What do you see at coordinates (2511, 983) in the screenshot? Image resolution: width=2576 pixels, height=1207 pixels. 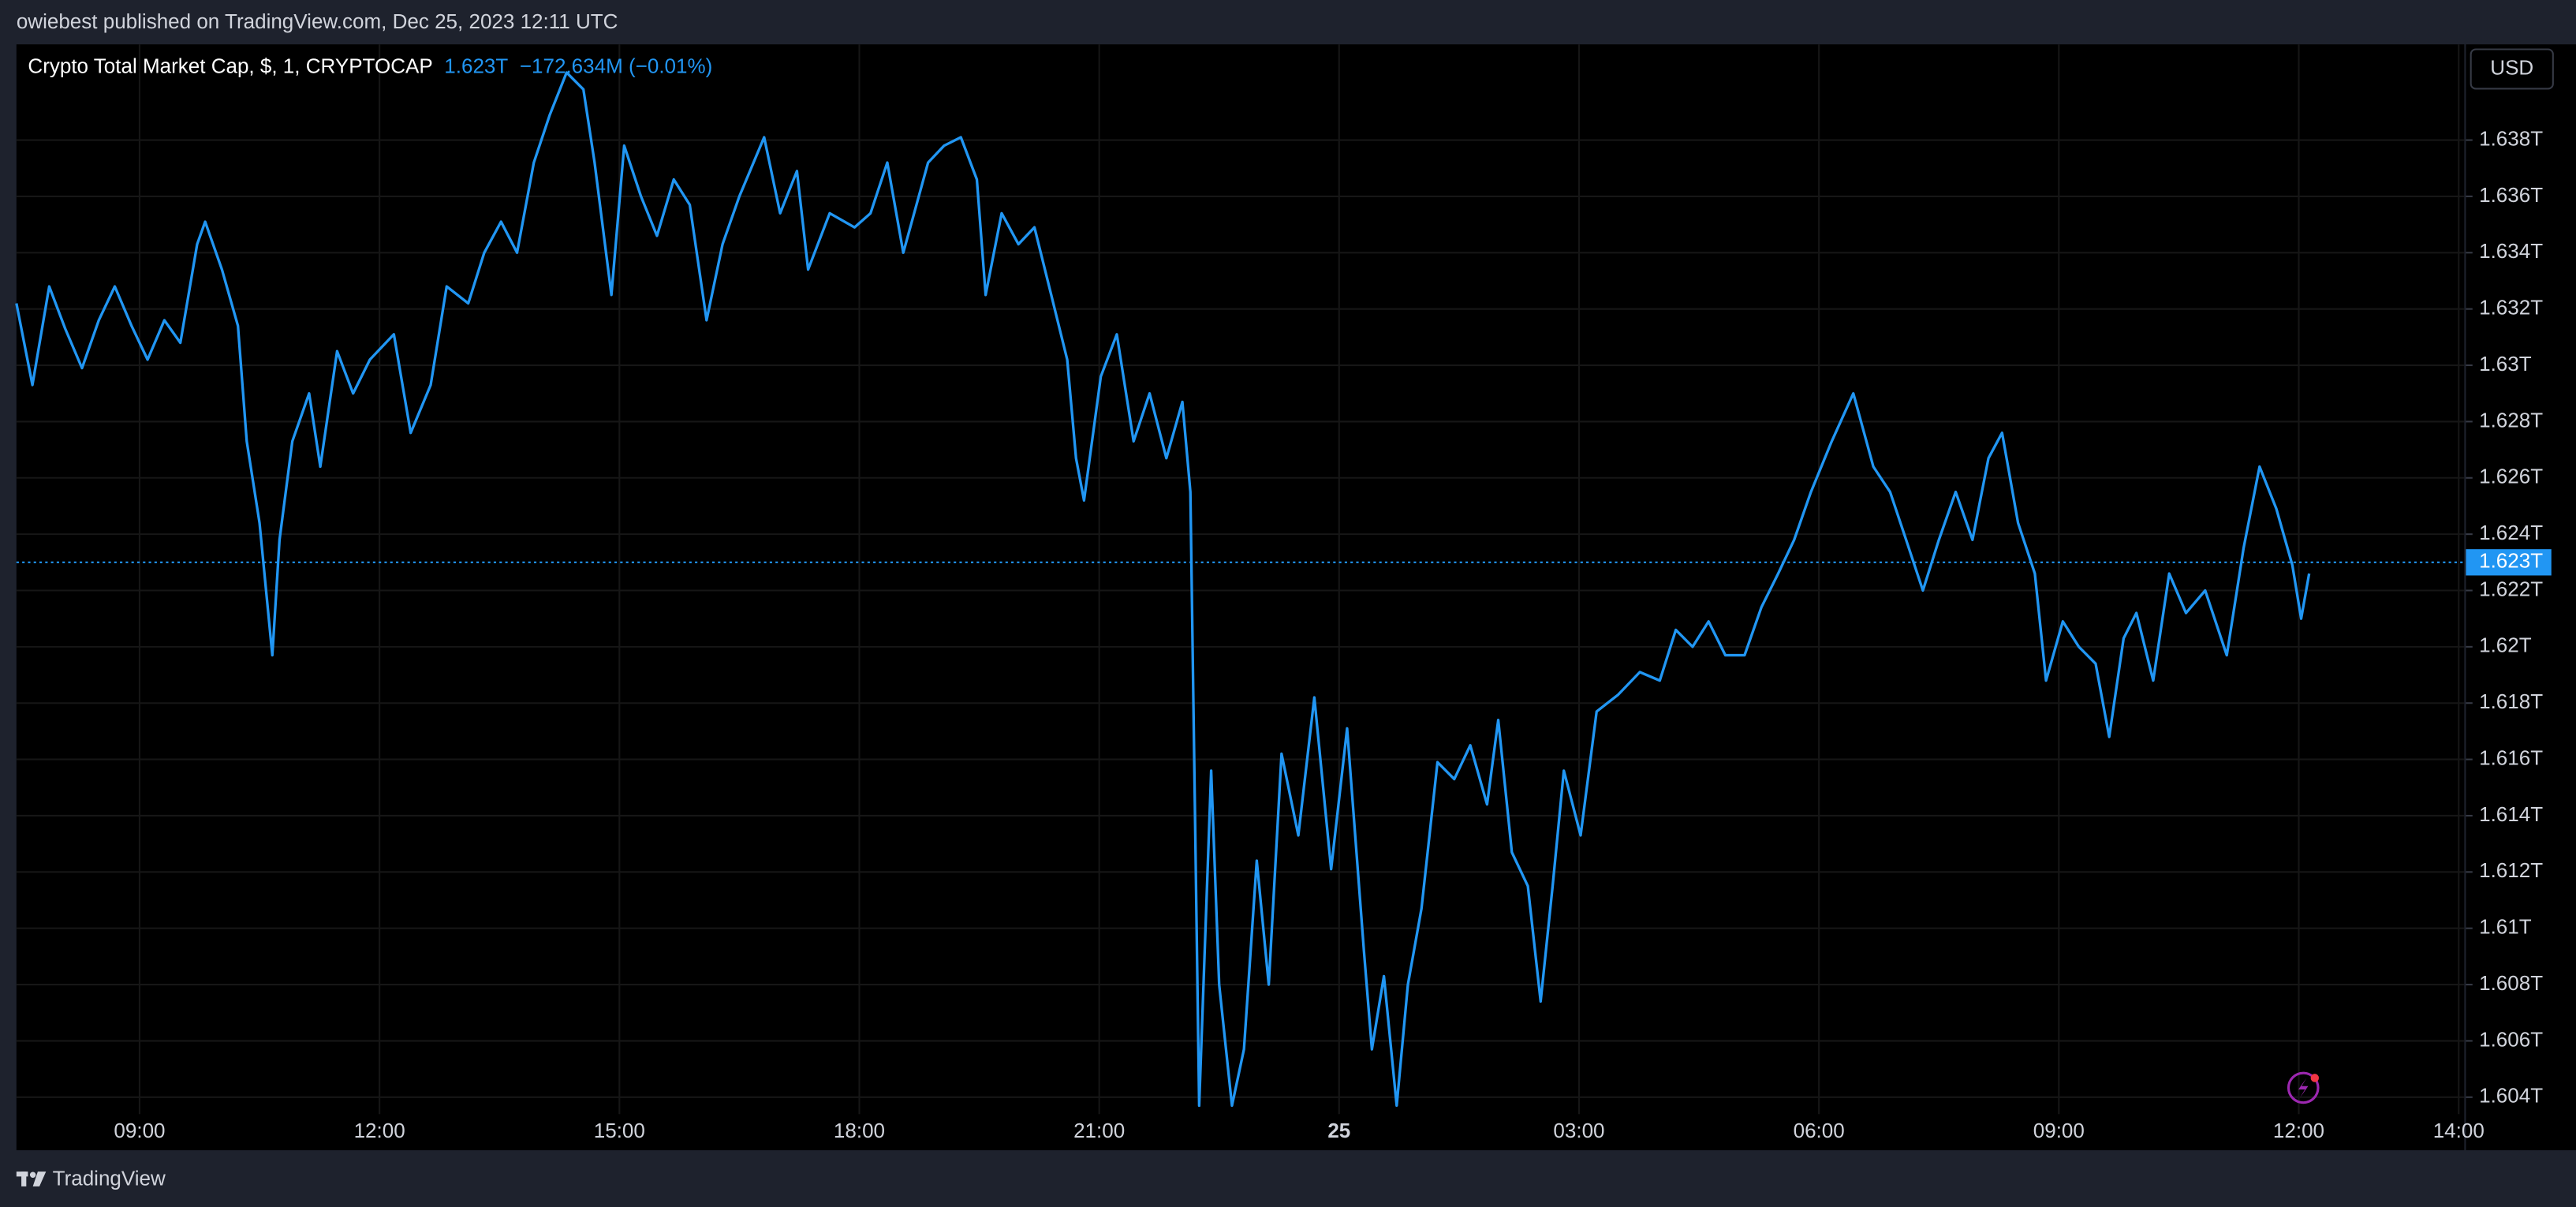 I see `y-tick-label: 1.608T` at bounding box center [2511, 983].